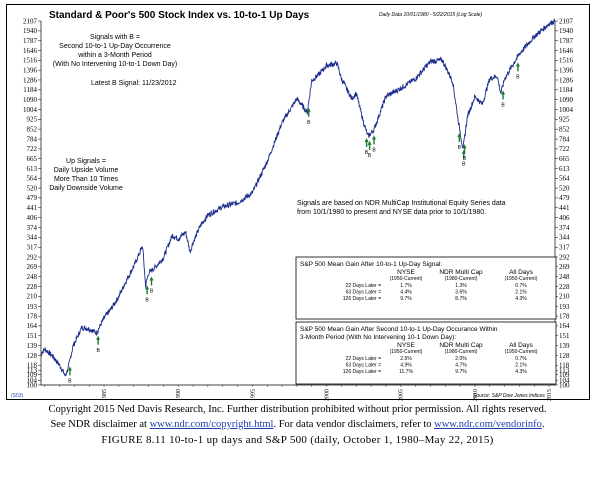  I want to click on y-tick-label-left: 292, so click(32, 257).